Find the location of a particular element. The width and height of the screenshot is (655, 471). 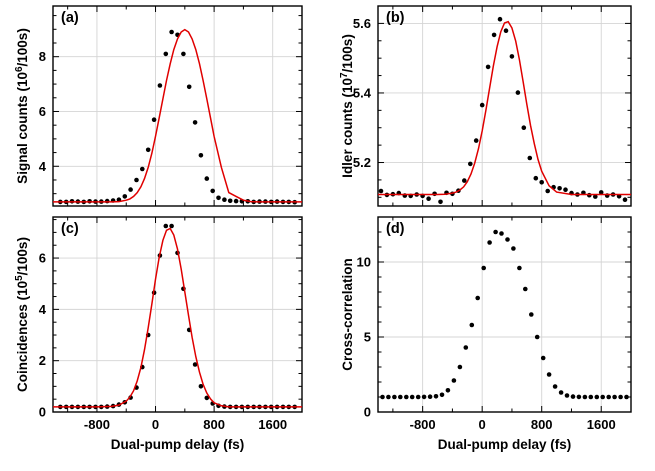

y-axis-label: Cross-correlation is located at coordinates (347, 314).